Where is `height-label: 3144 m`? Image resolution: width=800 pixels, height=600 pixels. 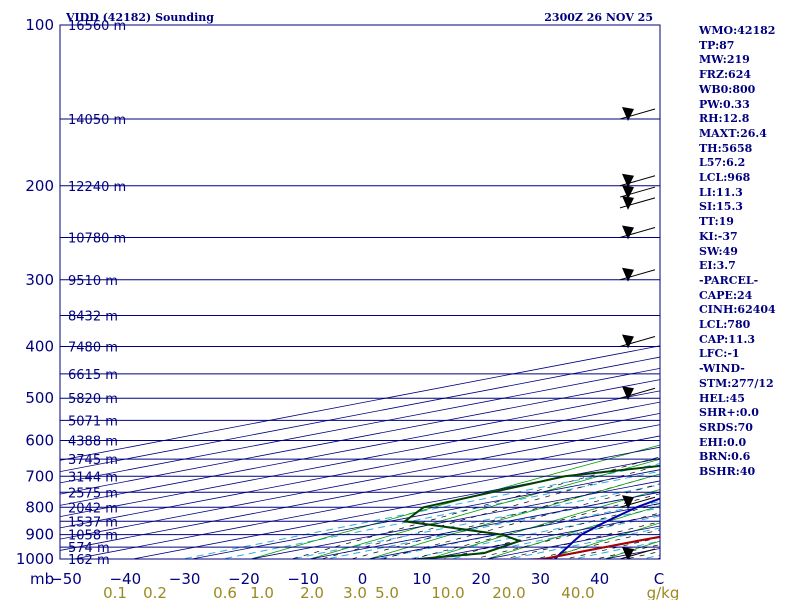 height-label: 3144 m is located at coordinates (93, 477).